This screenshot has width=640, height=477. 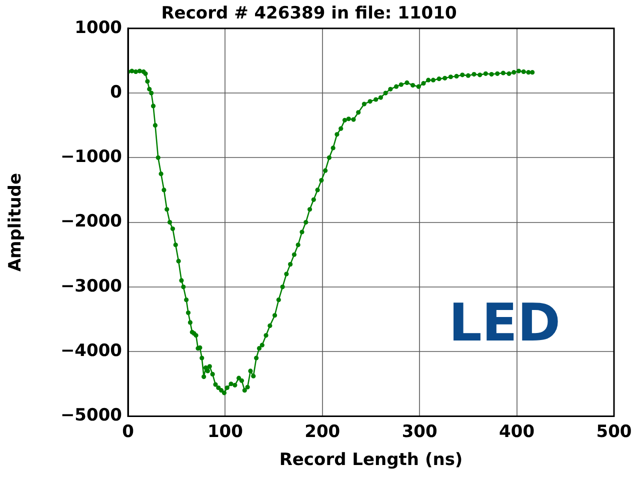 I want to click on x-tick-label: 100, so click(x=225, y=432).